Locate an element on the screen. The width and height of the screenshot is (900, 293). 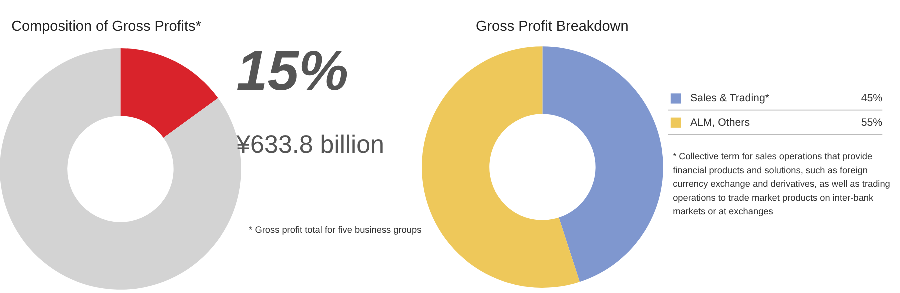
text: ¥633.8 billion is located at coordinates (310, 144).